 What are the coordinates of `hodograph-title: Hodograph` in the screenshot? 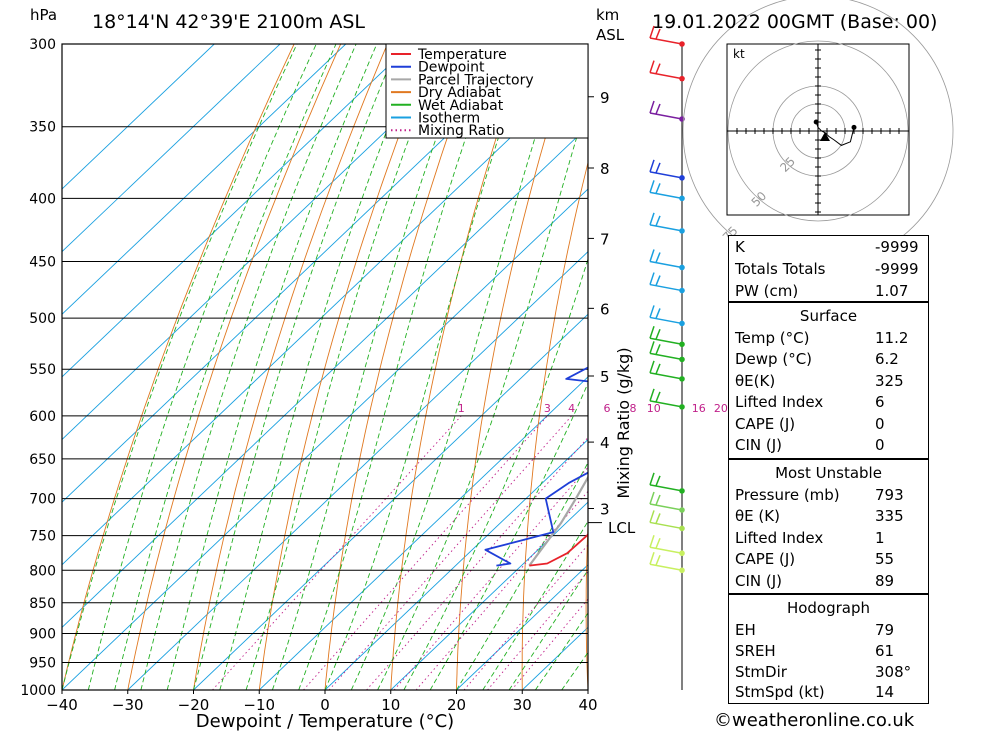 It's located at (828, 608).